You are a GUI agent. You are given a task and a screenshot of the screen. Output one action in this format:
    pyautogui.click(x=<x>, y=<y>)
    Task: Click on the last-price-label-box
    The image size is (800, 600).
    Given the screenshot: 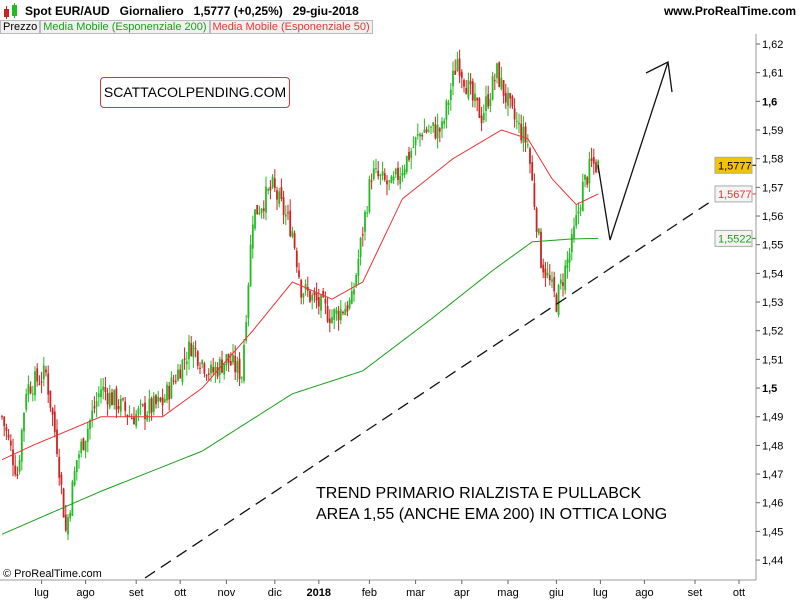 What is the action you would take?
    pyautogui.click(x=733, y=165)
    